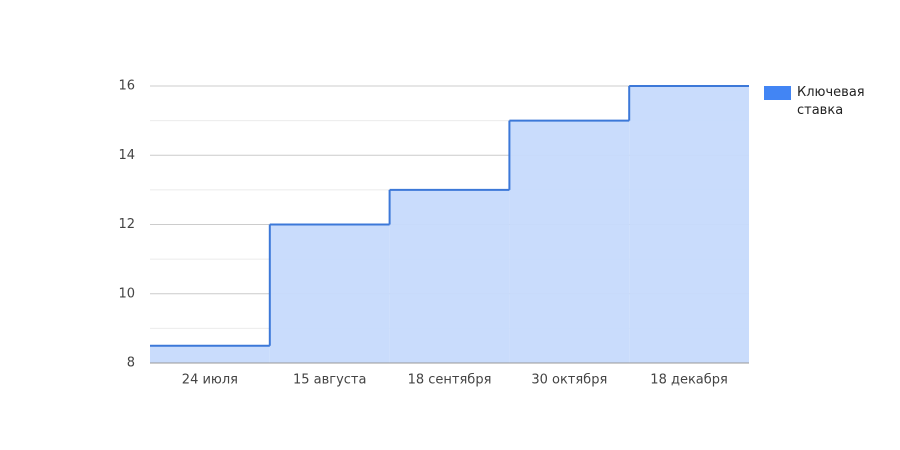 This screenshot has width=900, height=450. Describe the element at coordinates (777, 93) in the screenshot. I see `legend-swatch` at that location.